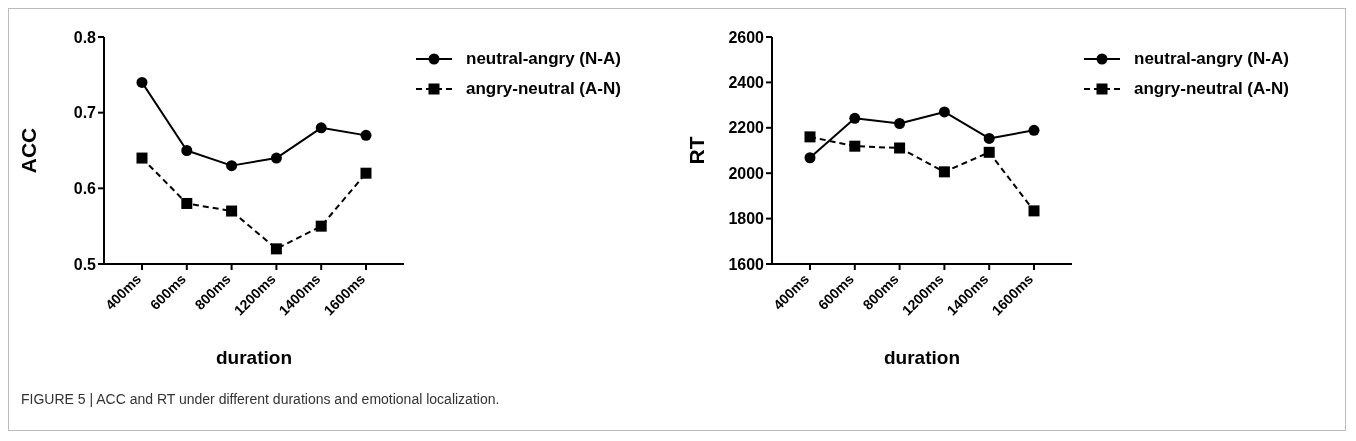  What do you see at coordinates (85, 189) in the screenshot?
I see `y-tick-label: 0.6` at bounding box center [85, 189].